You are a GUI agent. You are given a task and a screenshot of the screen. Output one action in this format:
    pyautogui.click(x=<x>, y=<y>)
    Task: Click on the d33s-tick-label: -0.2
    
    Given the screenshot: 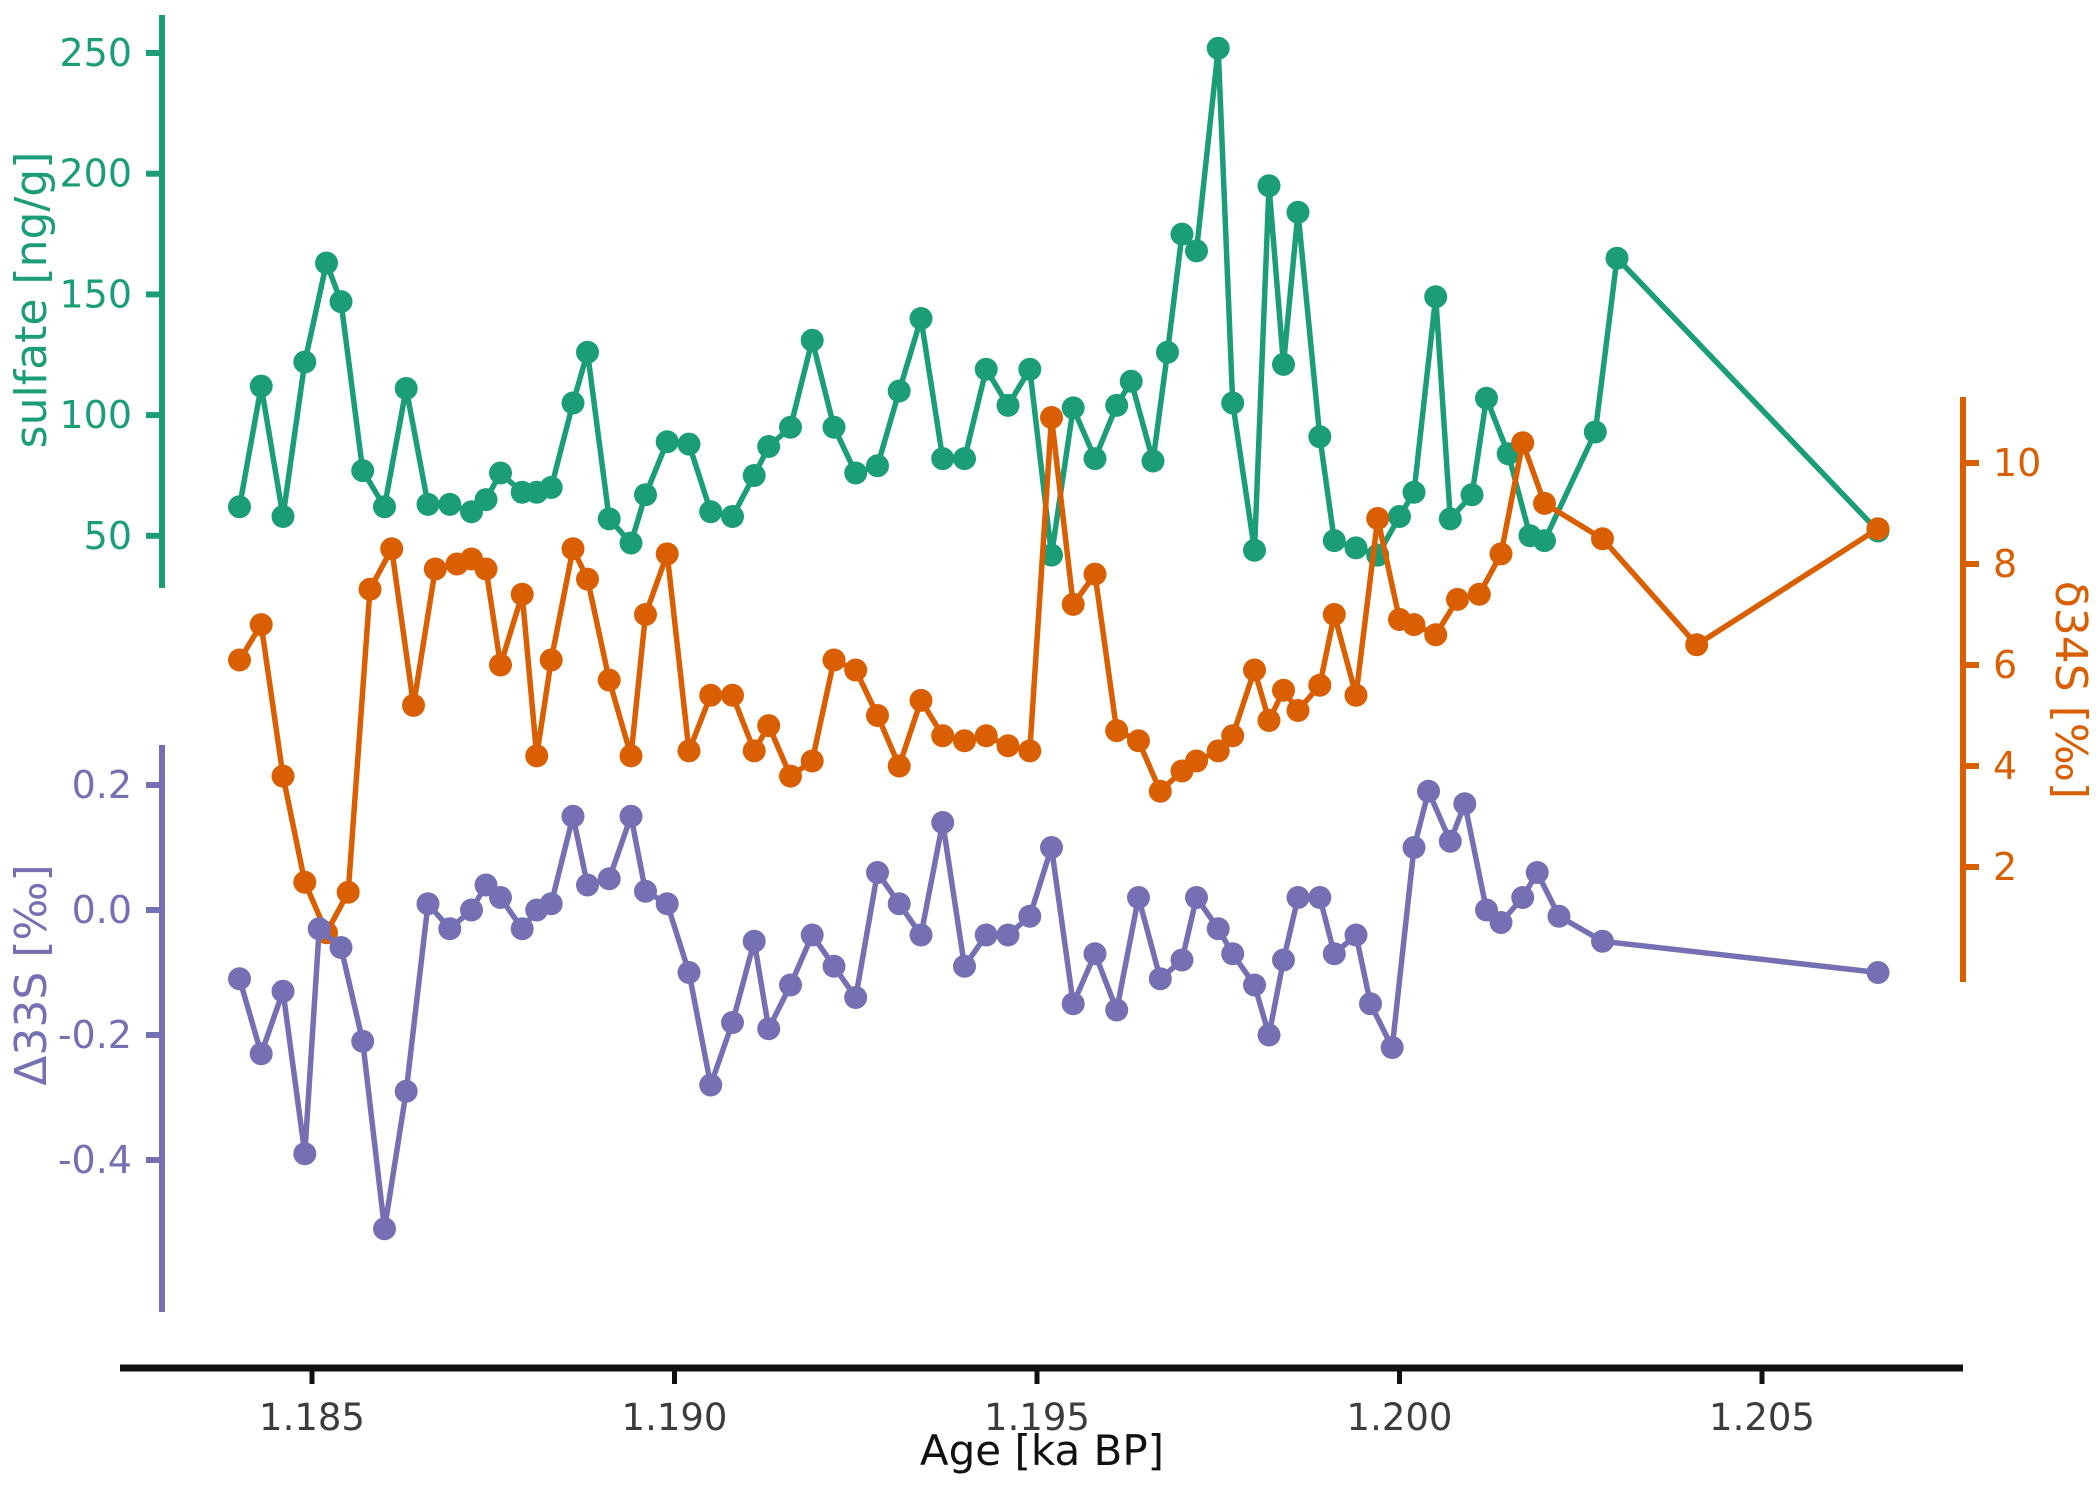 What is the action you would take?
    pyautogui.click(x=95, y=1035)
    